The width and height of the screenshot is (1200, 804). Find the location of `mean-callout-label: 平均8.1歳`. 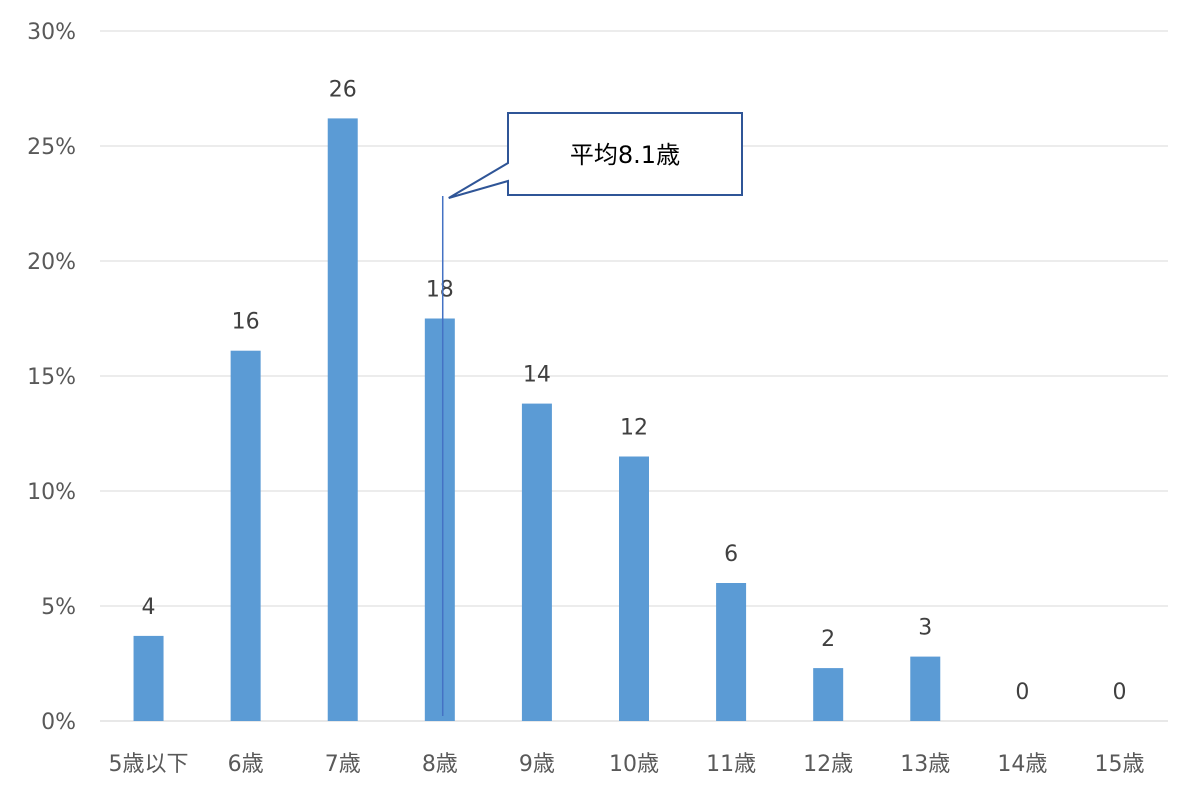

mean-callout-label: 平均8.1歳 is located at coordinates (625, 155).